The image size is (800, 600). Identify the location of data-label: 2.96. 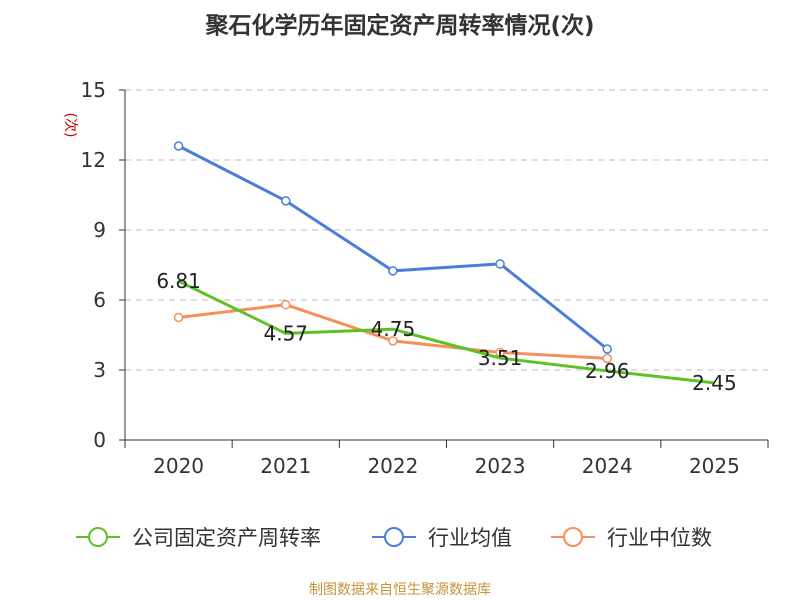
(607, 371).